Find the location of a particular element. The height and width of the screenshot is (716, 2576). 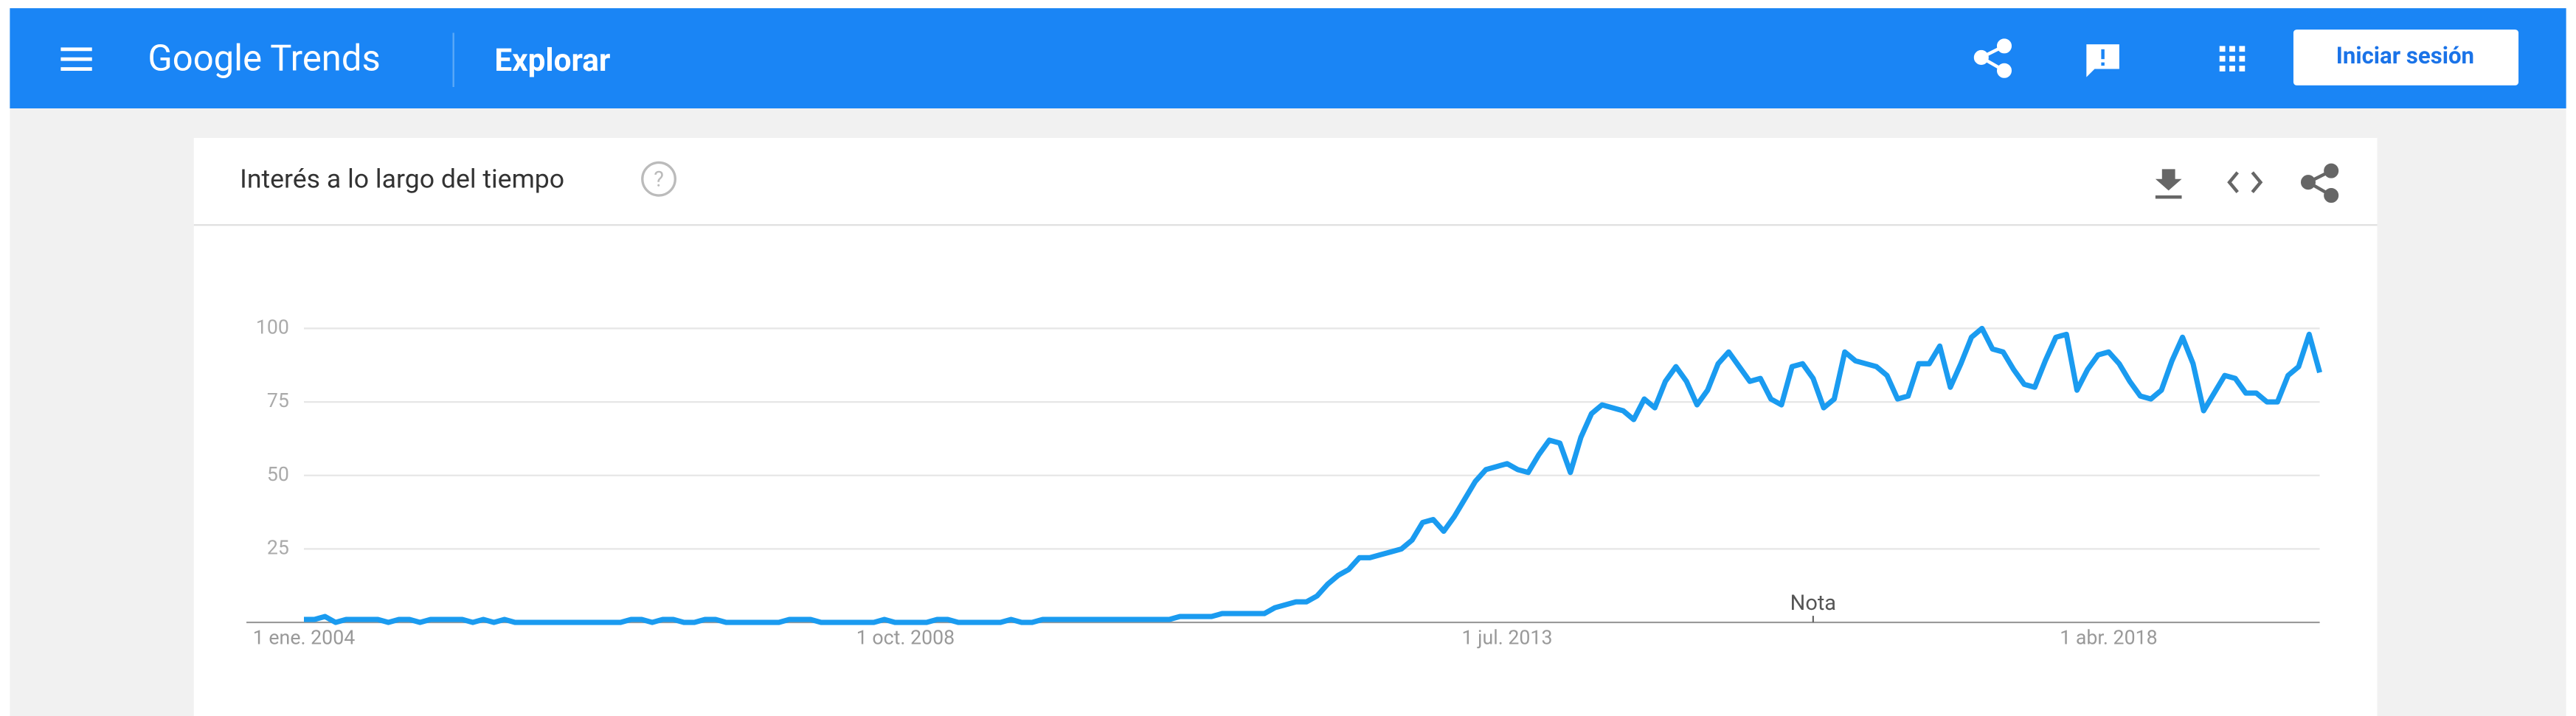

sign-in-label: Iniciar sesión is located at coordinates (2405, 55).